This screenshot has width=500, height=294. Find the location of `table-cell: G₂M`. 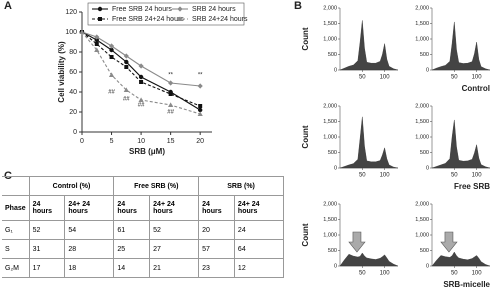

table-cell: G₂M is located at coordinates (16, 268).